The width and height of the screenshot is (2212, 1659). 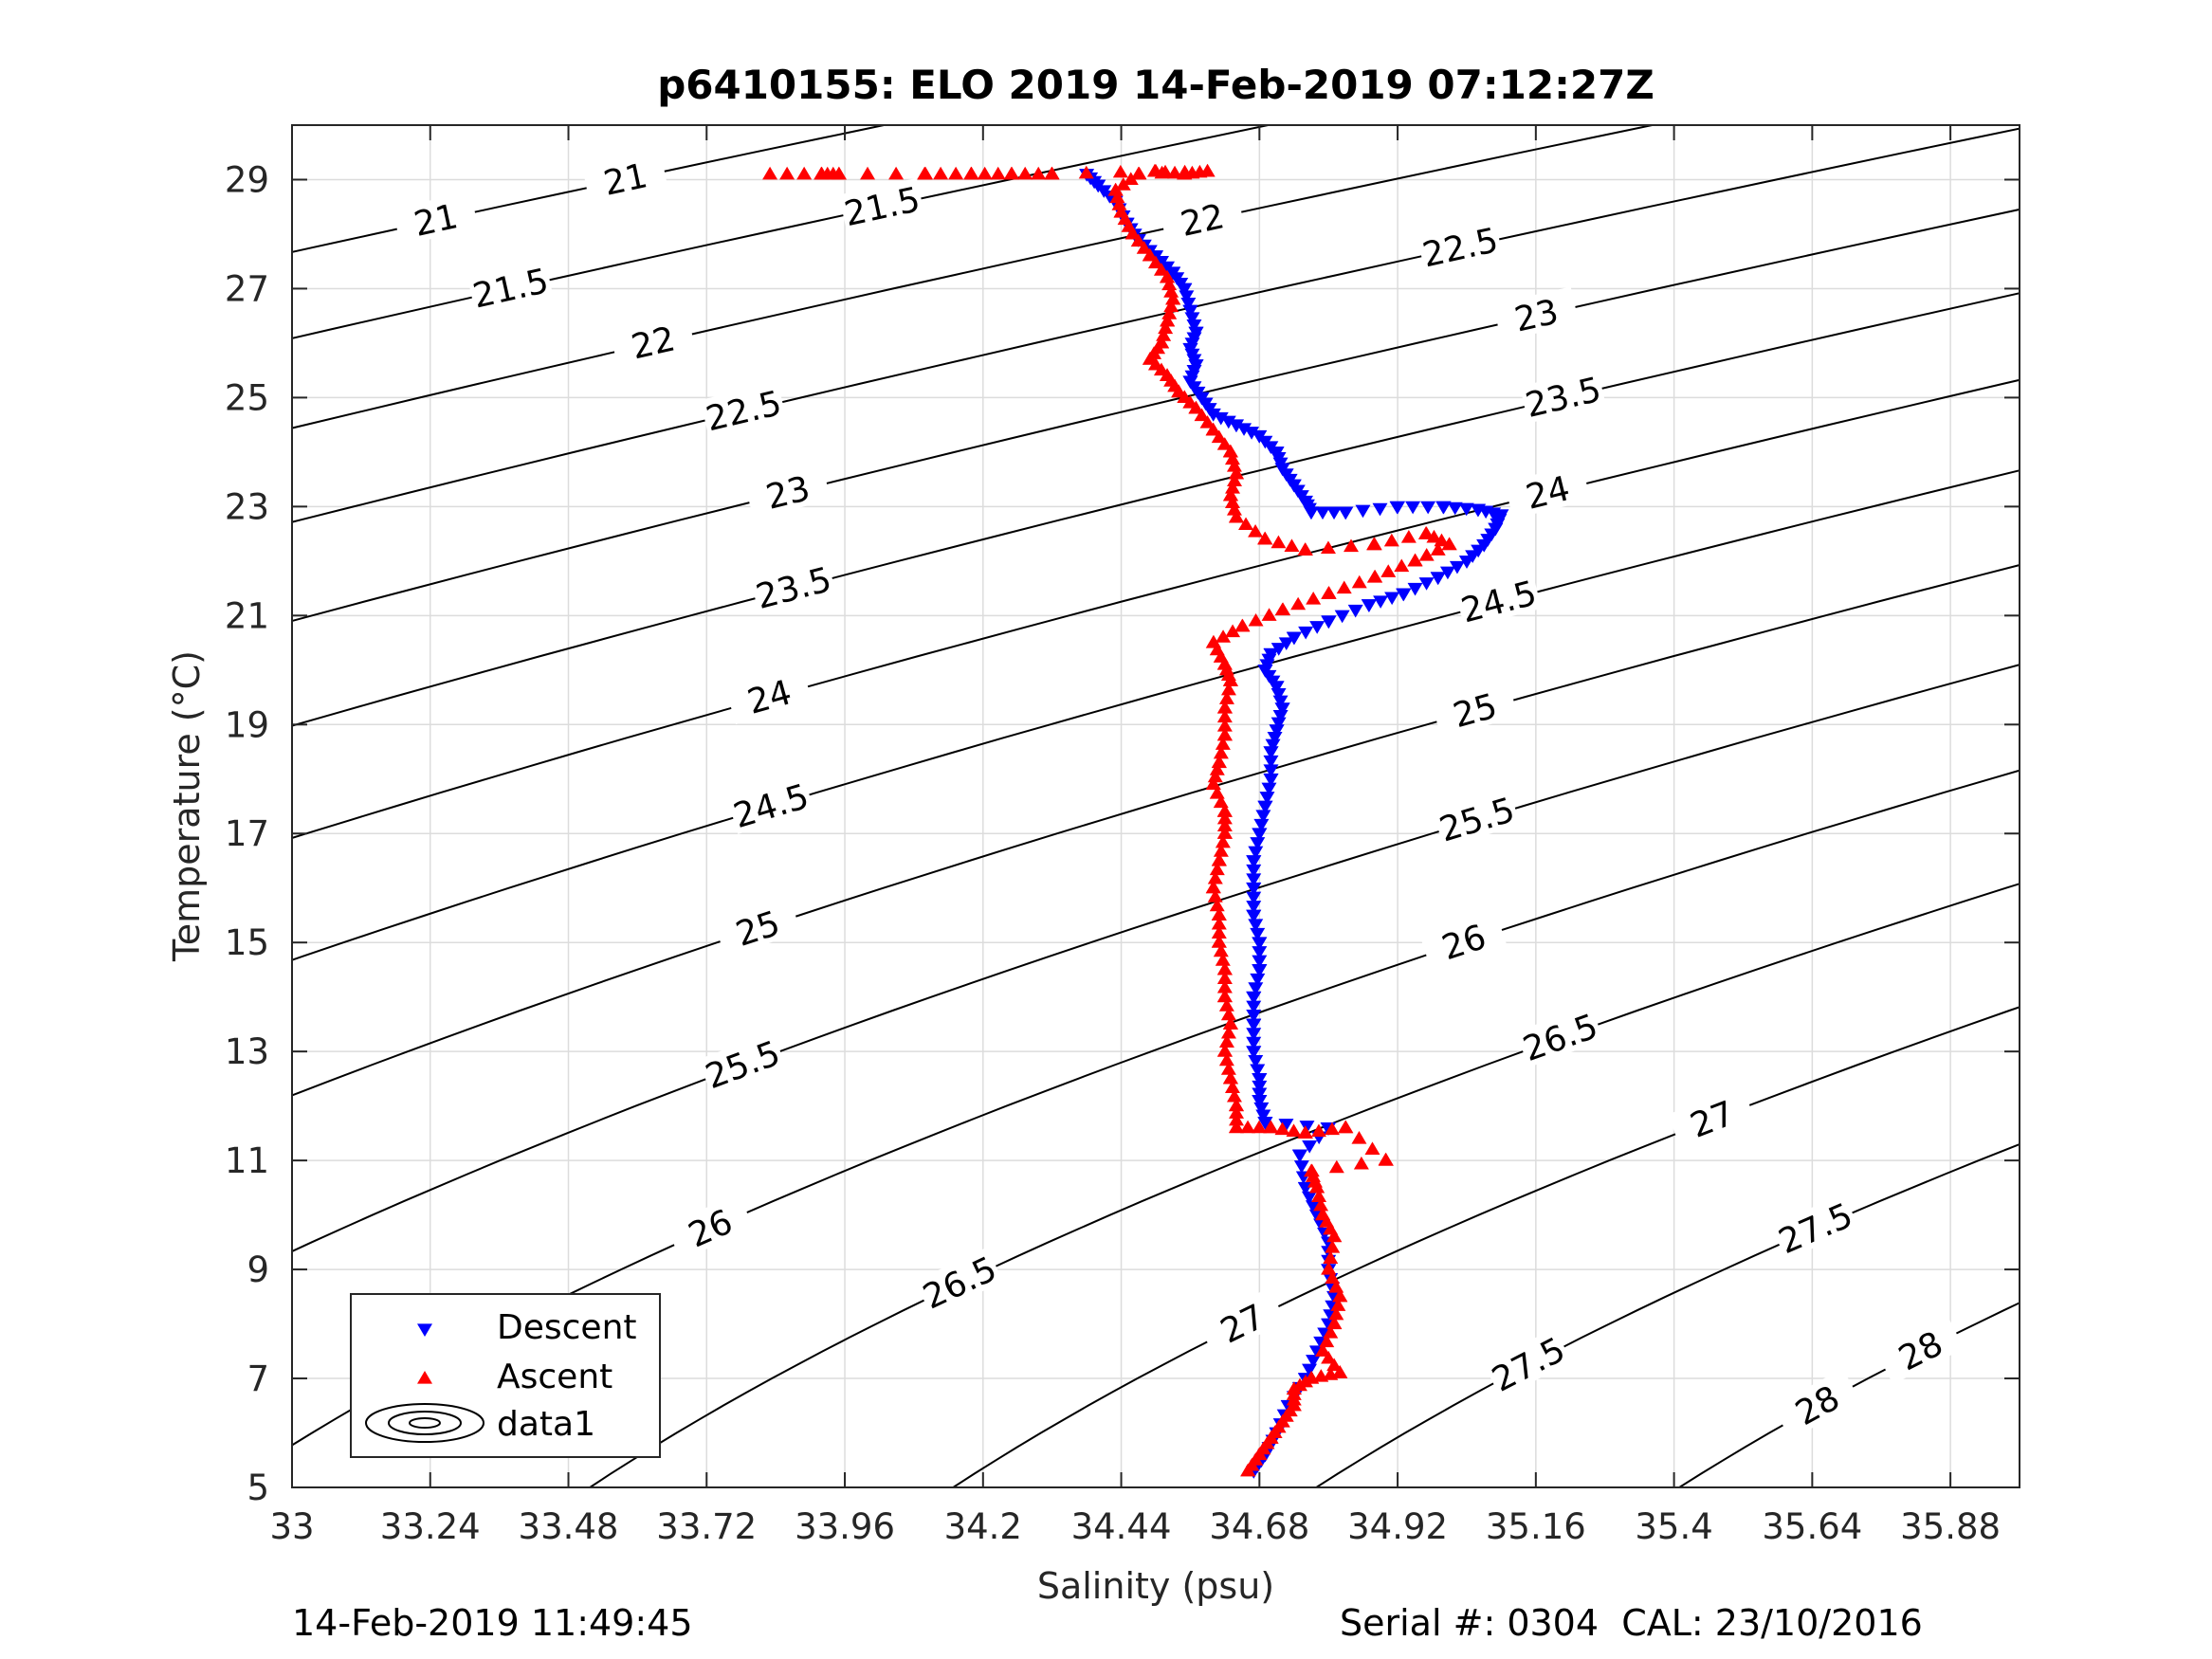 What do you see at coordinates (424, 1423) in the screenshot?
I see `legend-contour-icon` at bounding box center [424, 1423].